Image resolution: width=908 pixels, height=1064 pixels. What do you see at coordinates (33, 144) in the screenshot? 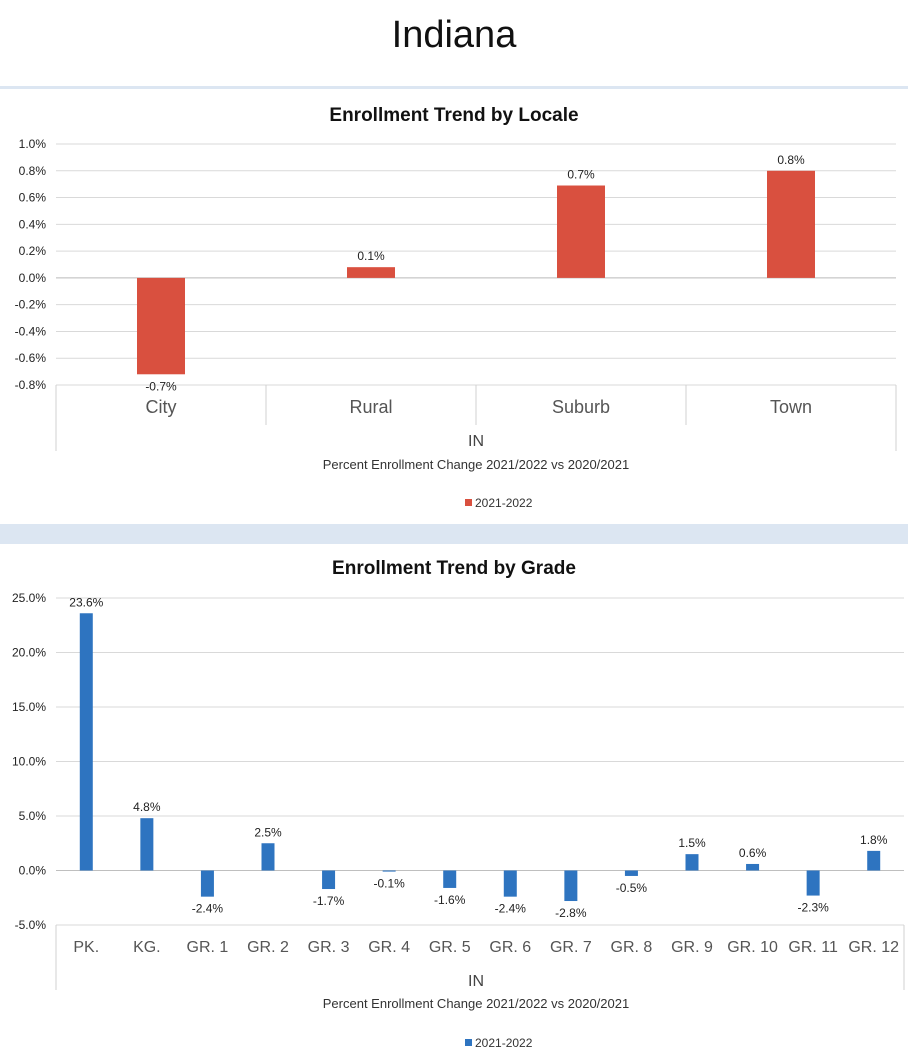
I see `y-tick-label: 1.0%` at bounding box center [33, 144].